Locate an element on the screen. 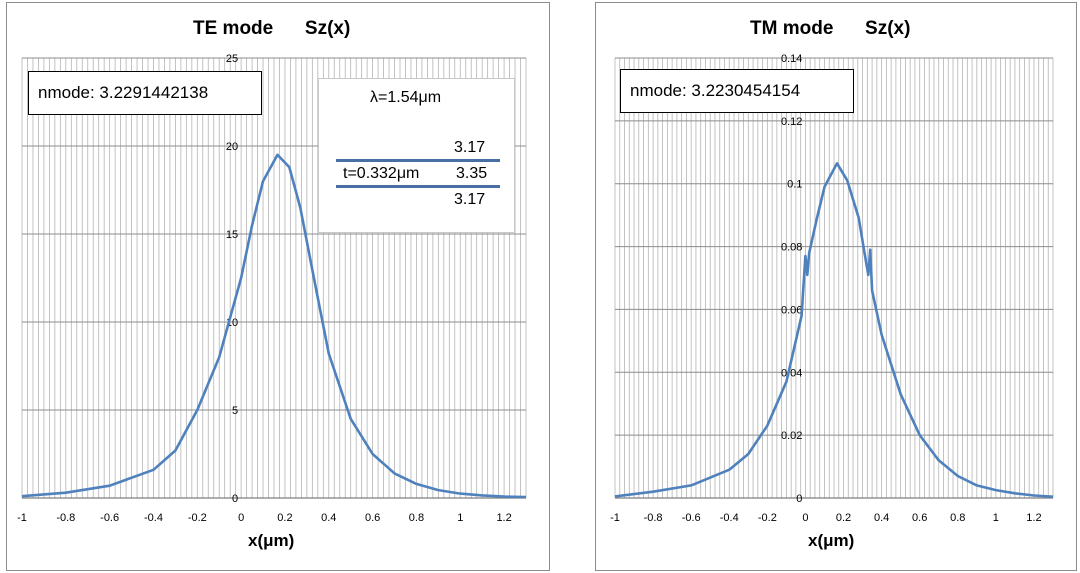 The width and height of the screenshot is (1080, 573). tm-chart-title: TM mode Sz(x) is located at coordinates (830, 28).